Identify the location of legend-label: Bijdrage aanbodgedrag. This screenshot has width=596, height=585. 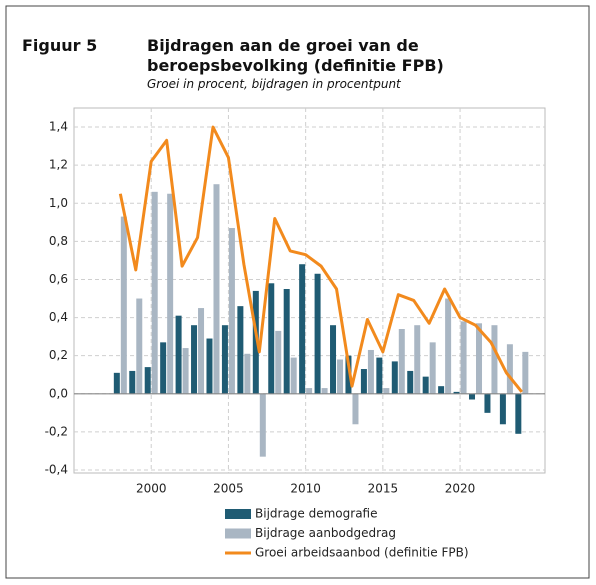
(325, 533).